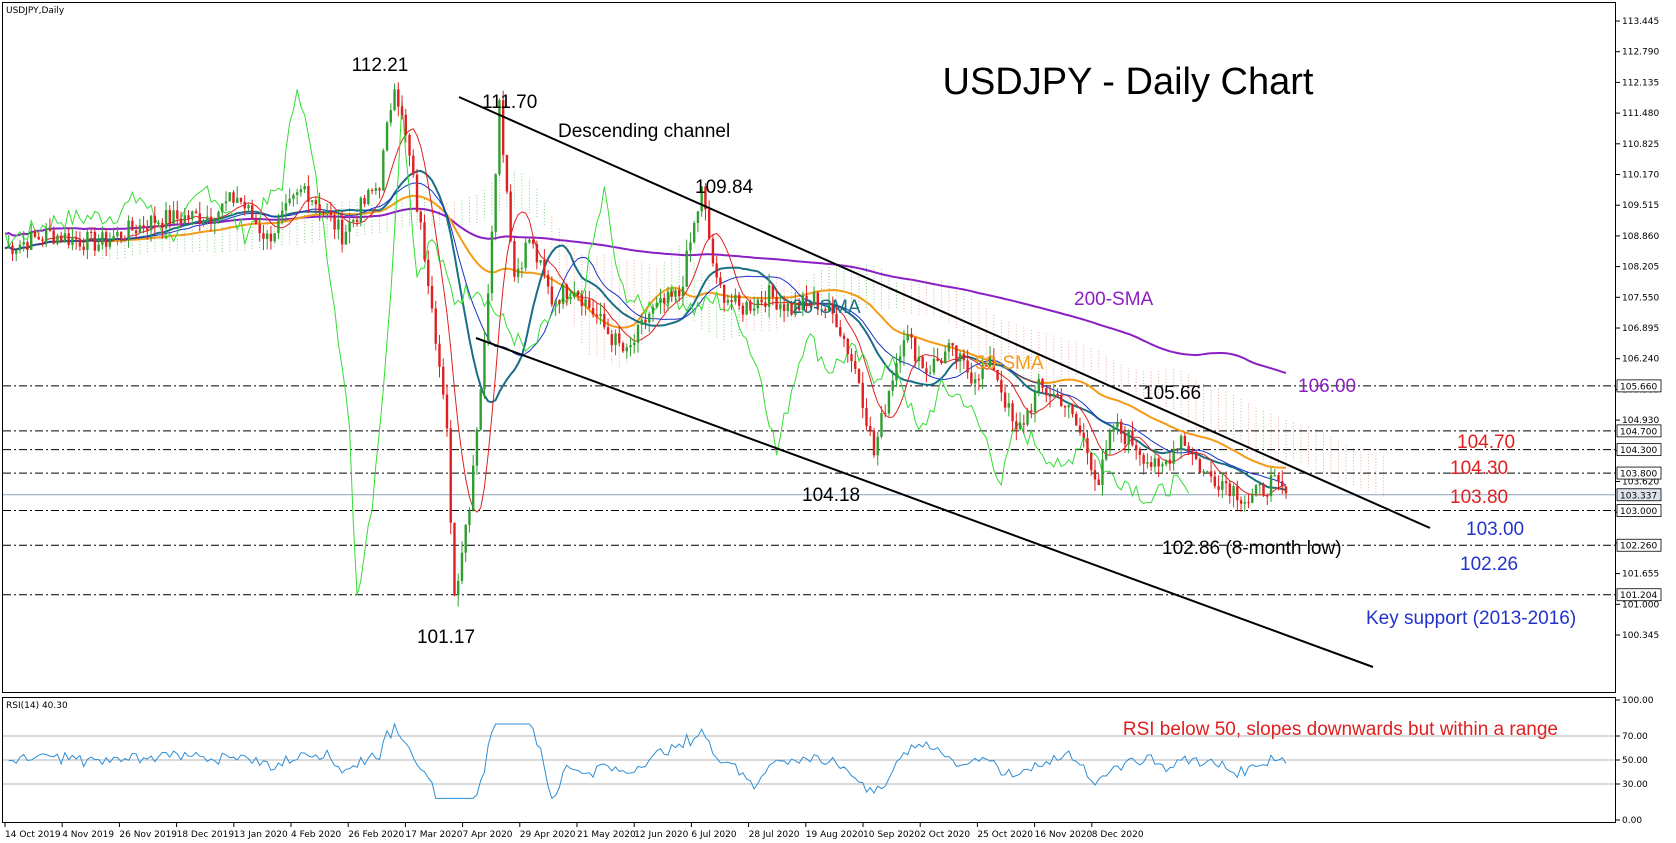 This screenshot has height=843, width=1676. What do you see at coordinates (88, 835) in the screenshot?
I see `date-tick-label: 4 Nov 2019` at bounding box center [88, 835].